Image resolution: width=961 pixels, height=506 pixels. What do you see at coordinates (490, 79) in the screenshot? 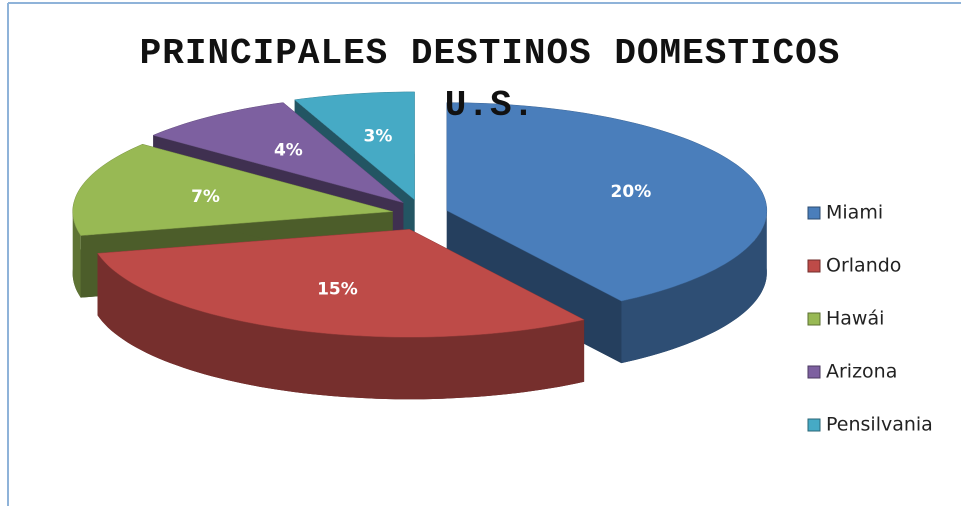
I see `chart-title: PRINCIPALES DESTINOS DOMESTICOS U.S.` at bounding box center [490, 79].